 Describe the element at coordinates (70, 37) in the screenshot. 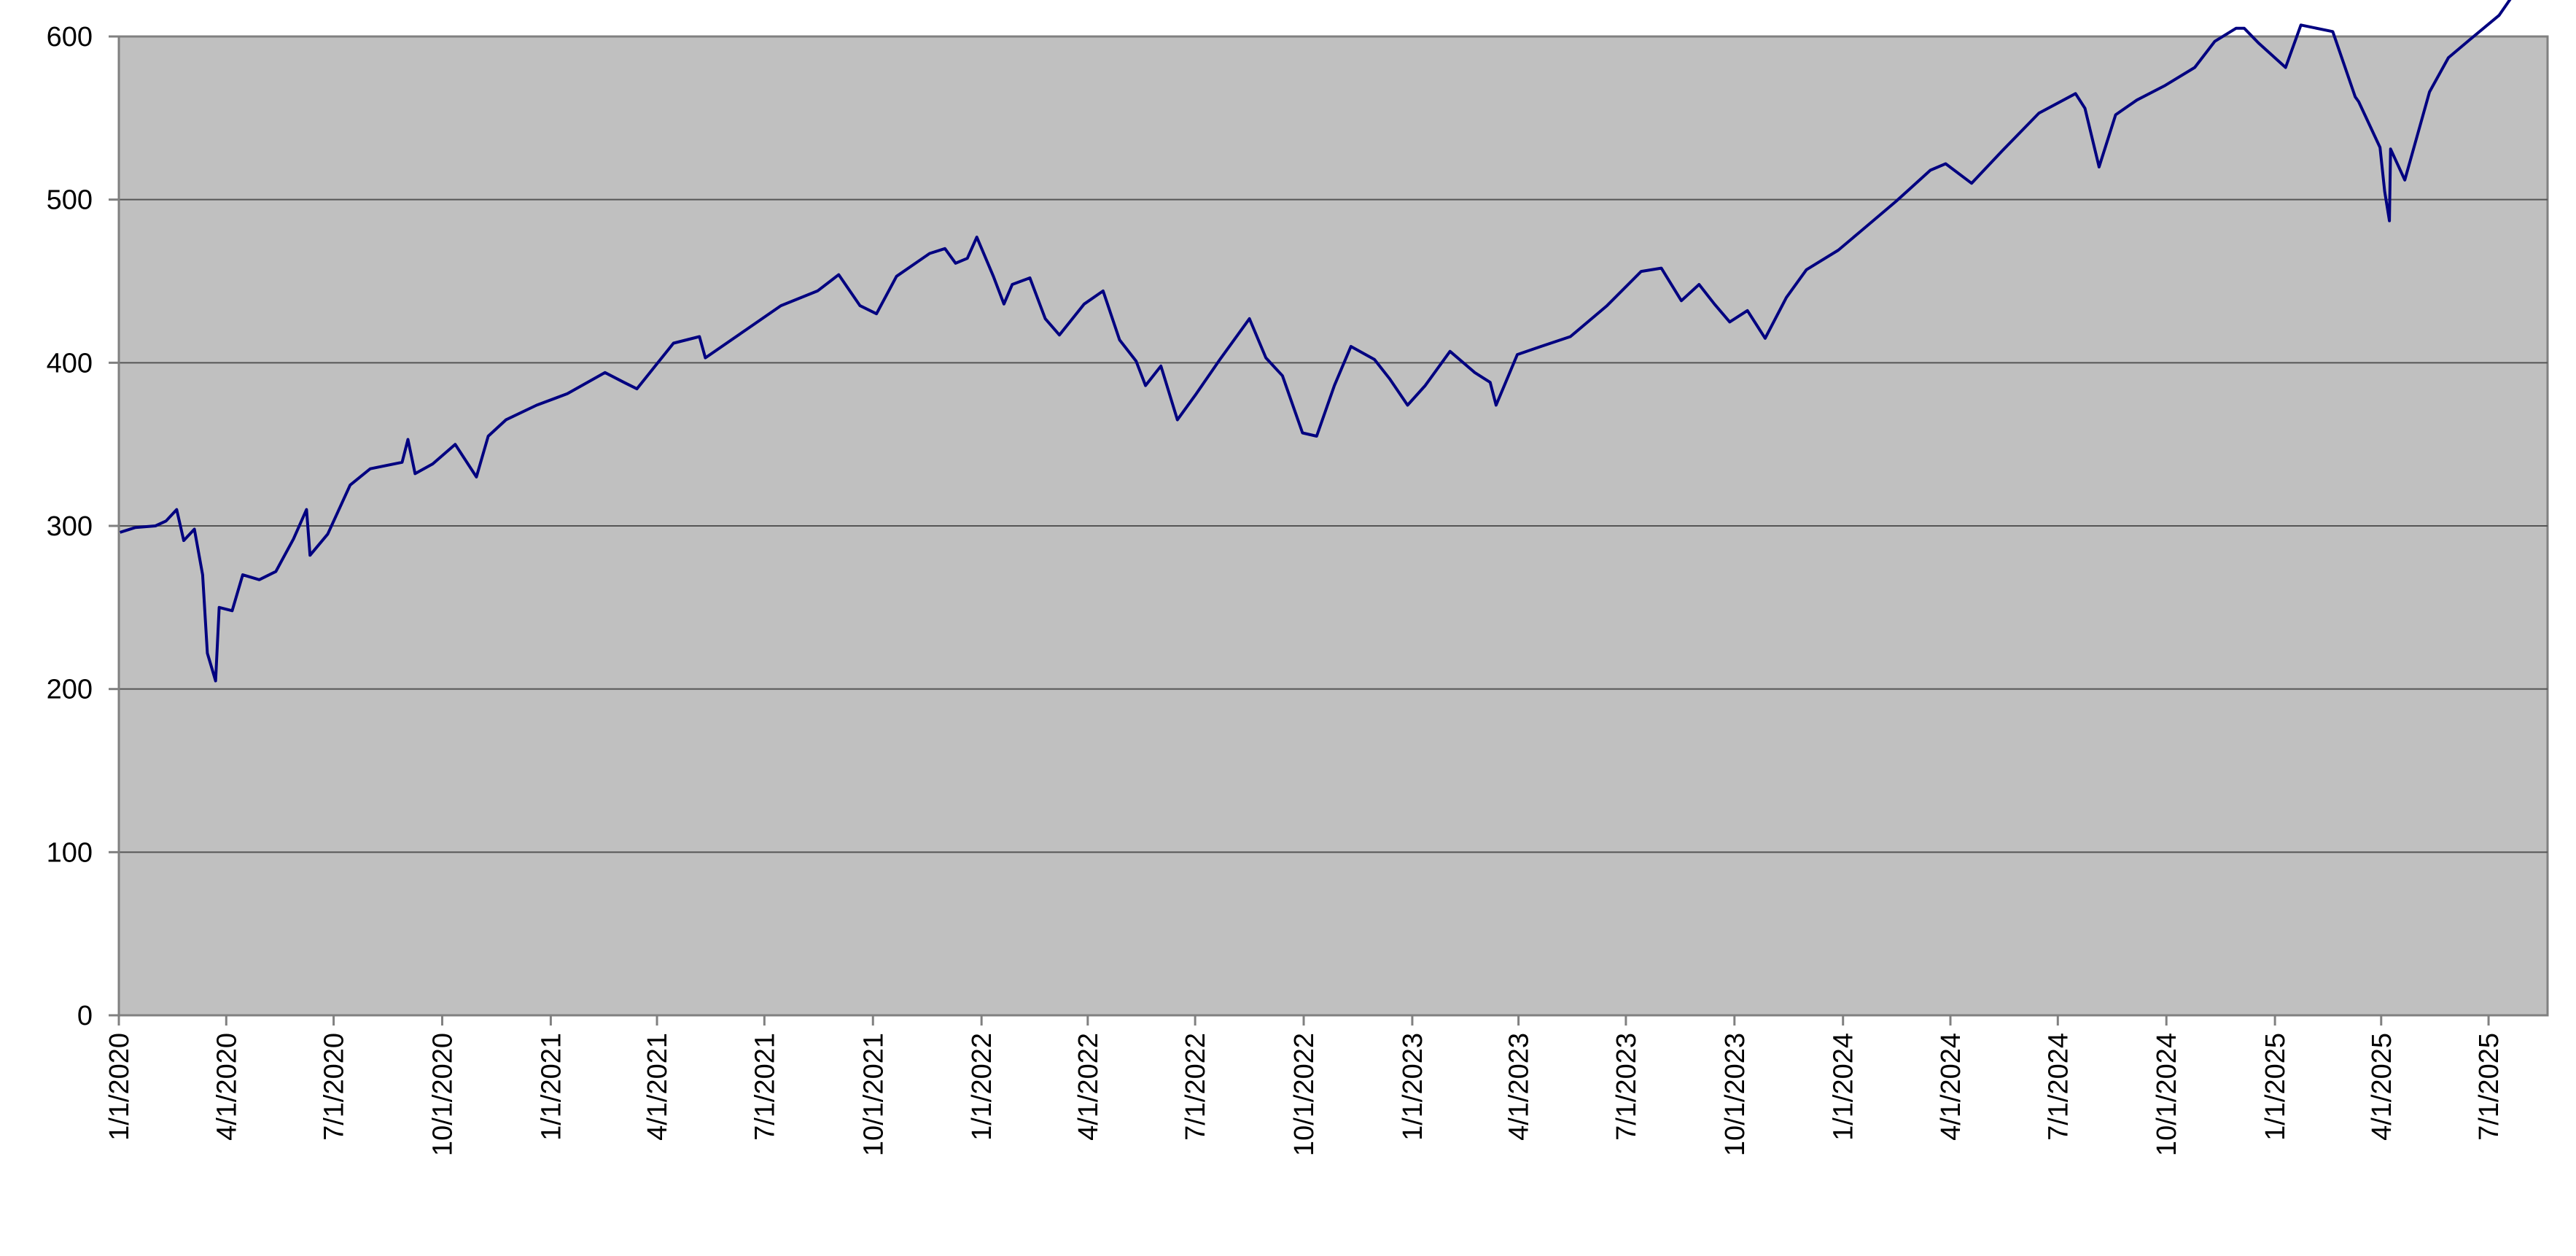

I see `y-tick-label: 600` at that location.